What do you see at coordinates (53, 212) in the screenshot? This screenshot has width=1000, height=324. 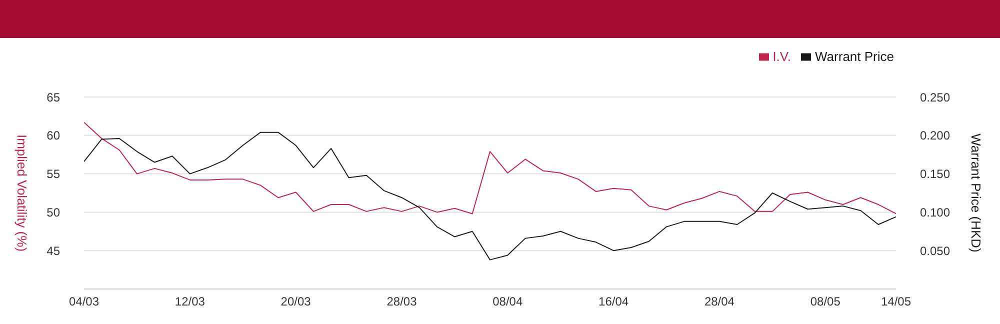 I see `y-tick-label: 50` at bounding box center [53, 212].